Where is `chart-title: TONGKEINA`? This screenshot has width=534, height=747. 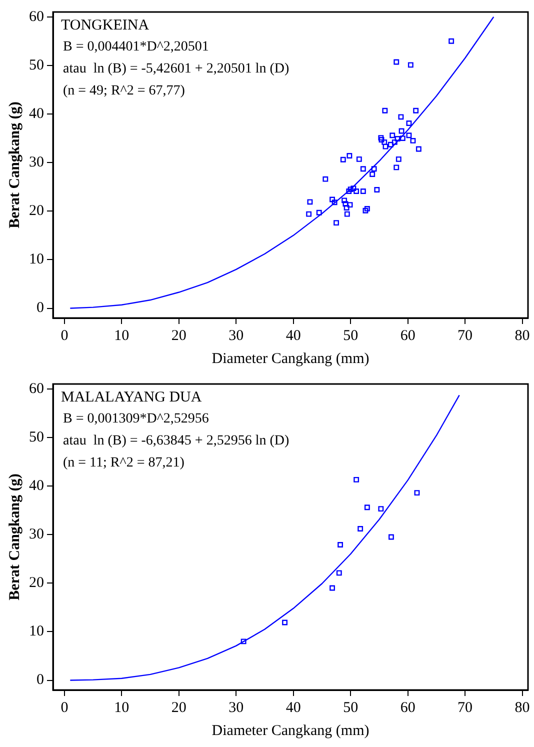 chart-title: TONGKEINA is located at coordinates (105, 25).